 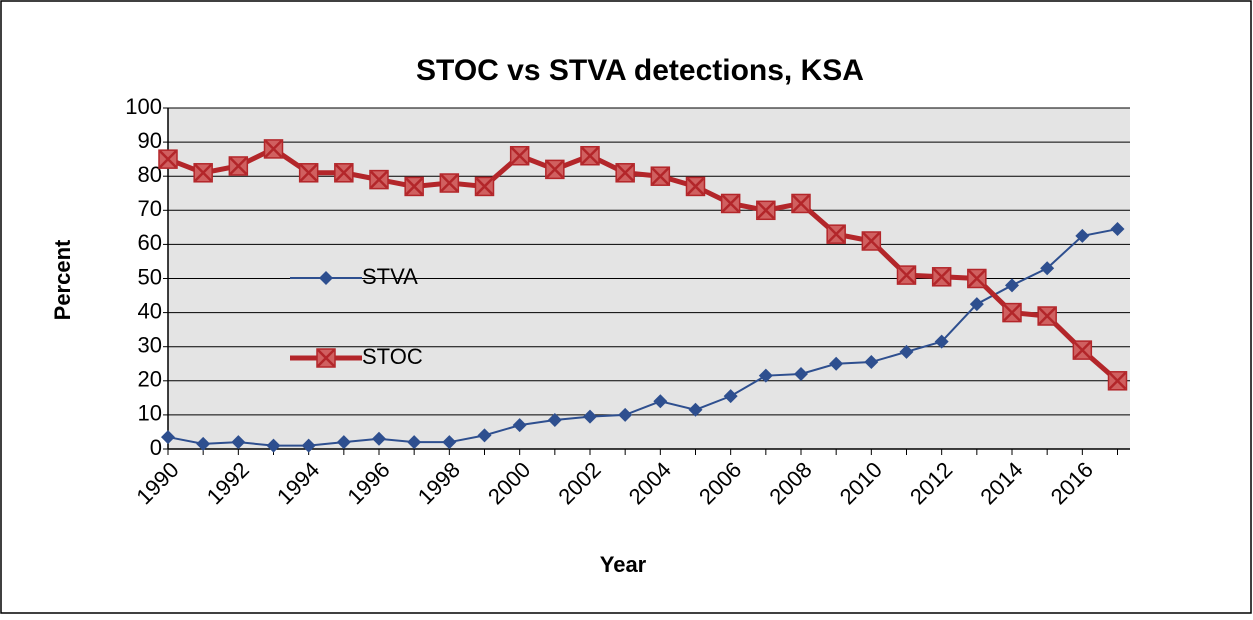 What do you see at coordinates (150, 276) in the screenshot?
I see `y-tick-label: 50` at bounding box center [150, 276].